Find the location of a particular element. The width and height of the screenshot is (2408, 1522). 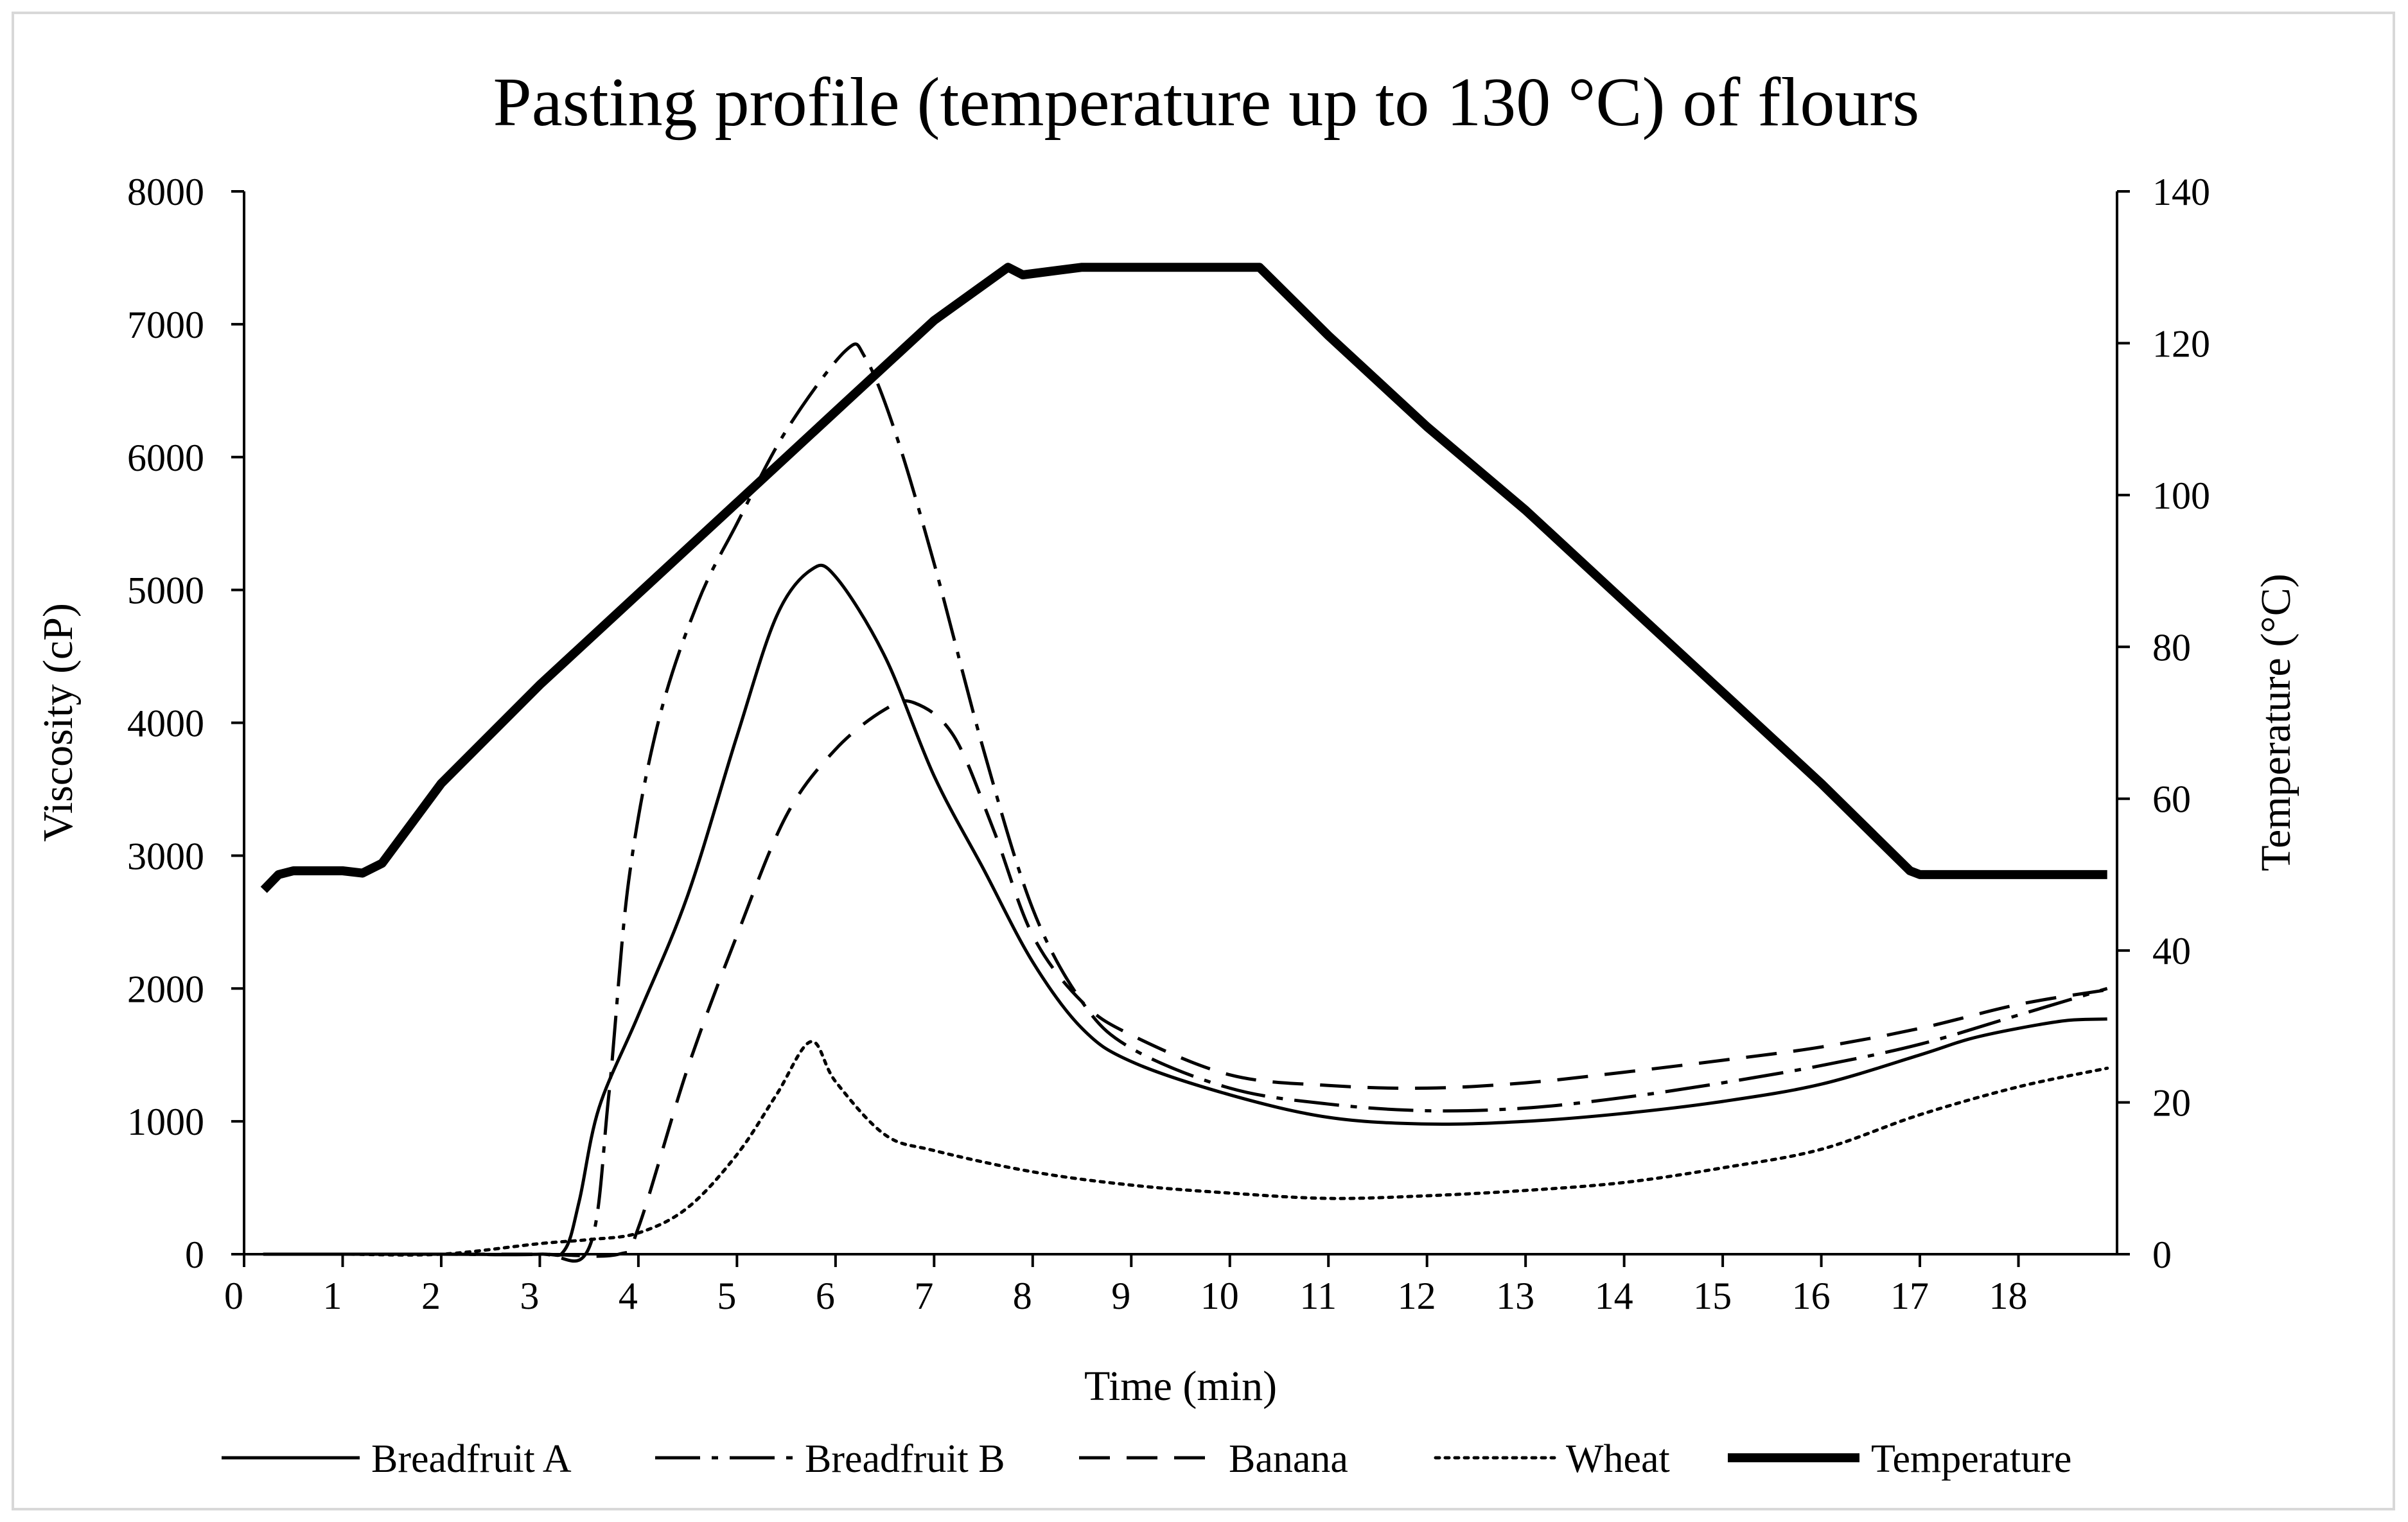

x-tick-label: 16 is located at coordinates (1811, 1296).